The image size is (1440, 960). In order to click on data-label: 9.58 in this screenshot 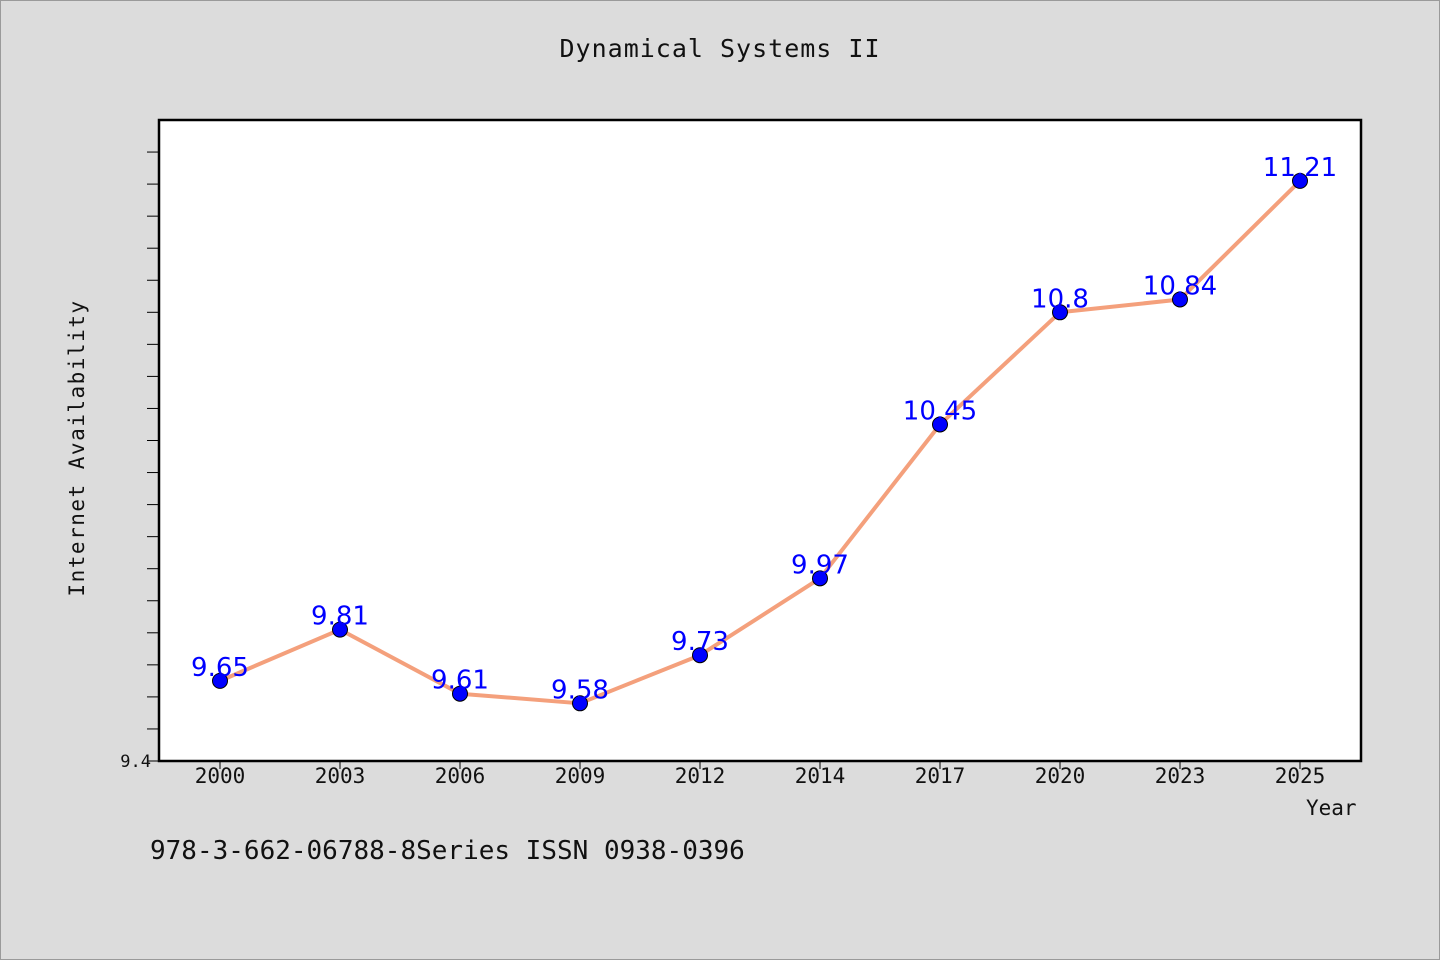, I will do `click(580, 690)`.